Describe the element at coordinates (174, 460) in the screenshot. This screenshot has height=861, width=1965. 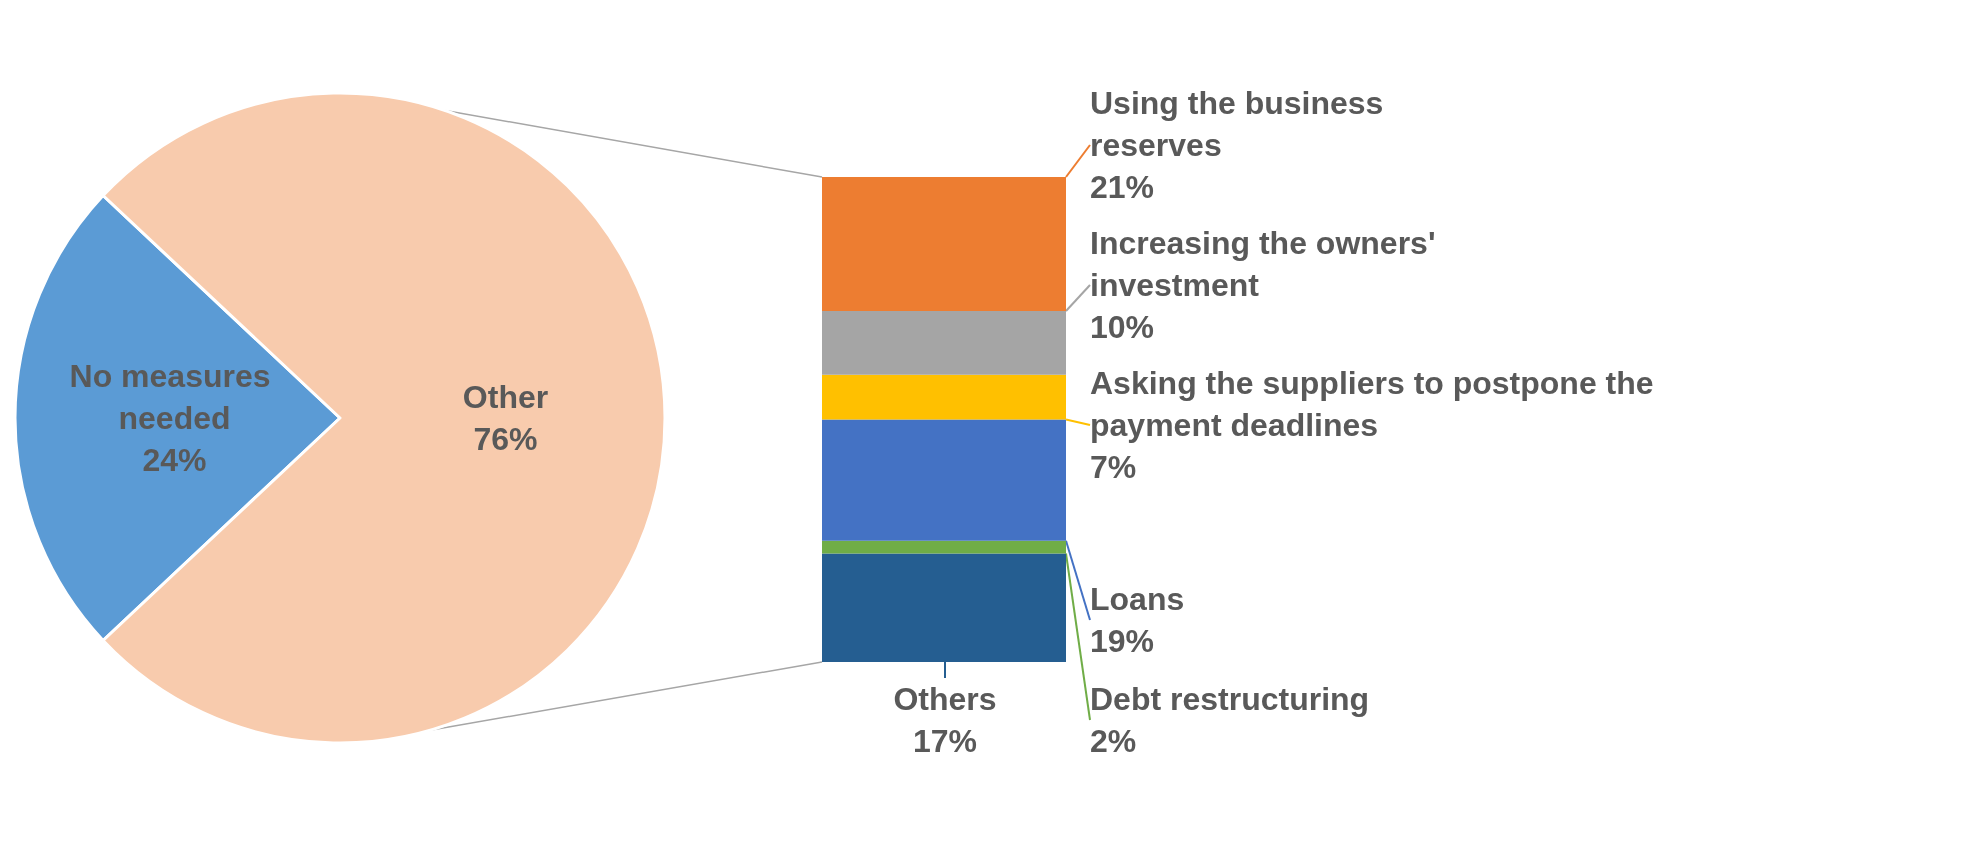
I see `data-label: 24%` at that location.